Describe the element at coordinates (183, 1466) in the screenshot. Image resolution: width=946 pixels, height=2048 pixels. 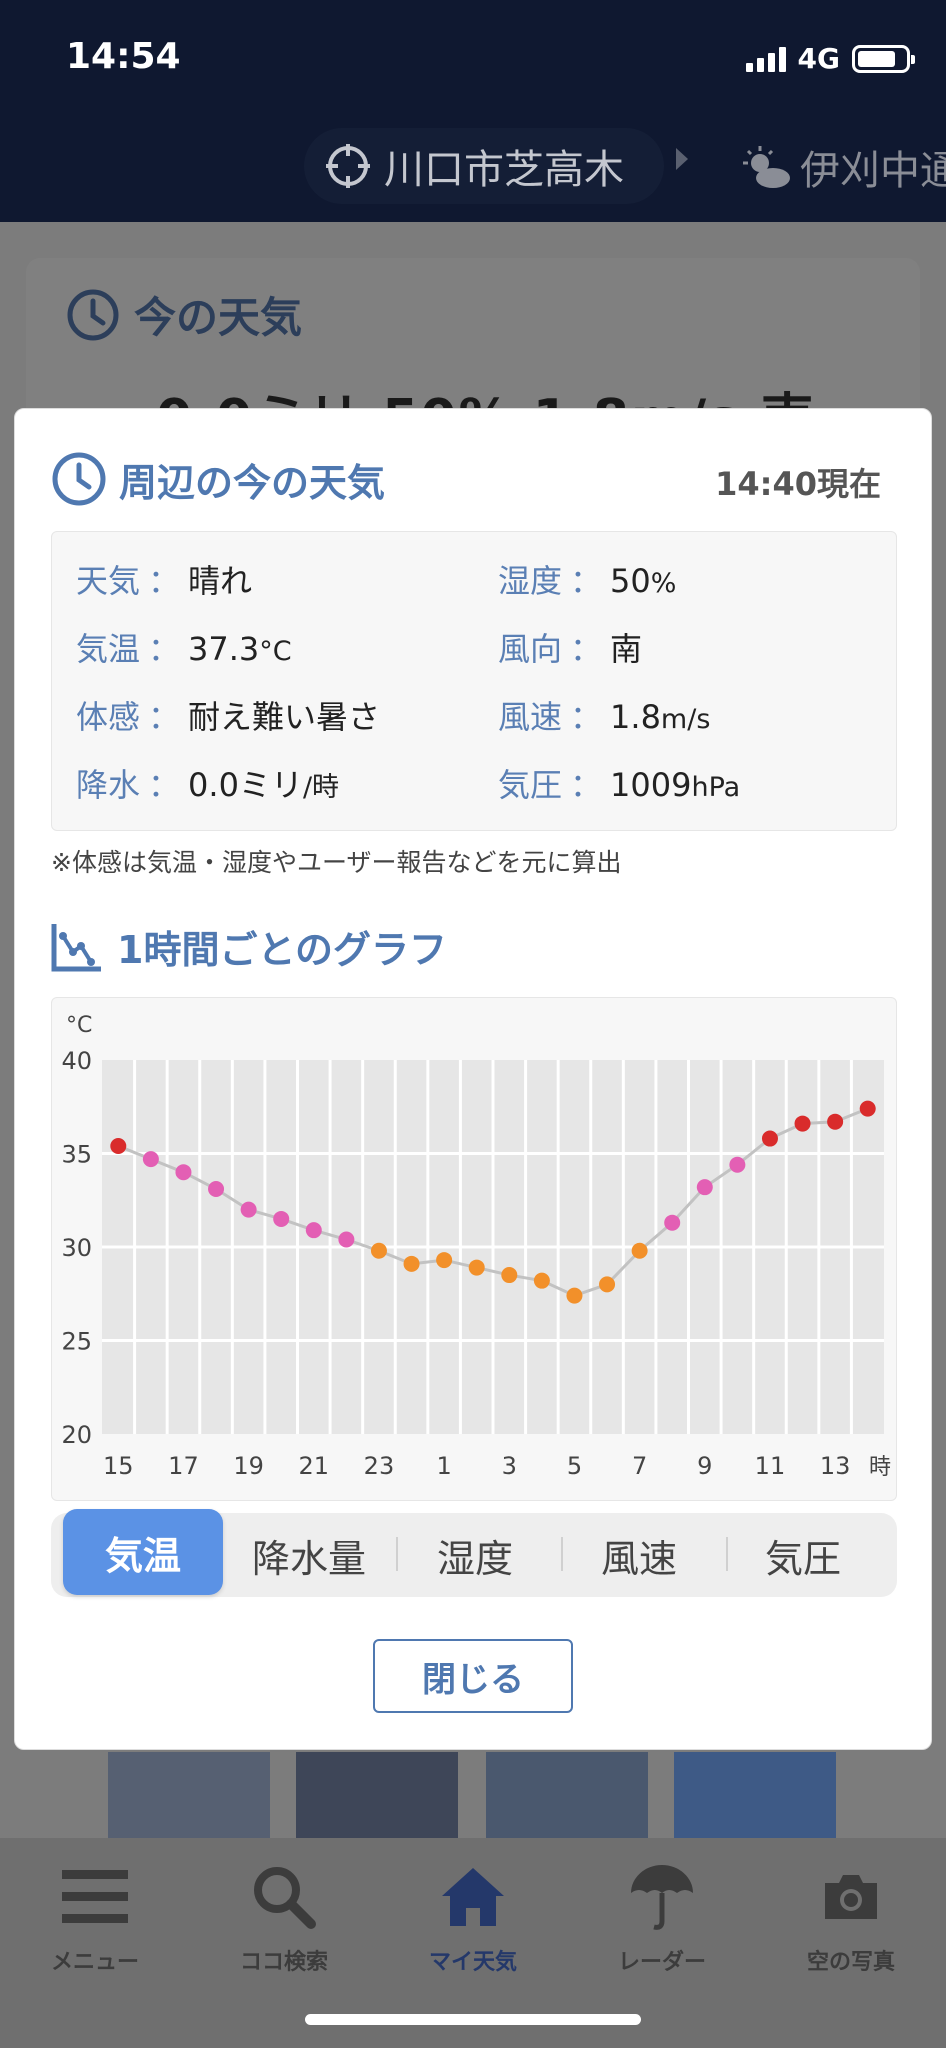
I see `x-tick-label: 17` at that location.